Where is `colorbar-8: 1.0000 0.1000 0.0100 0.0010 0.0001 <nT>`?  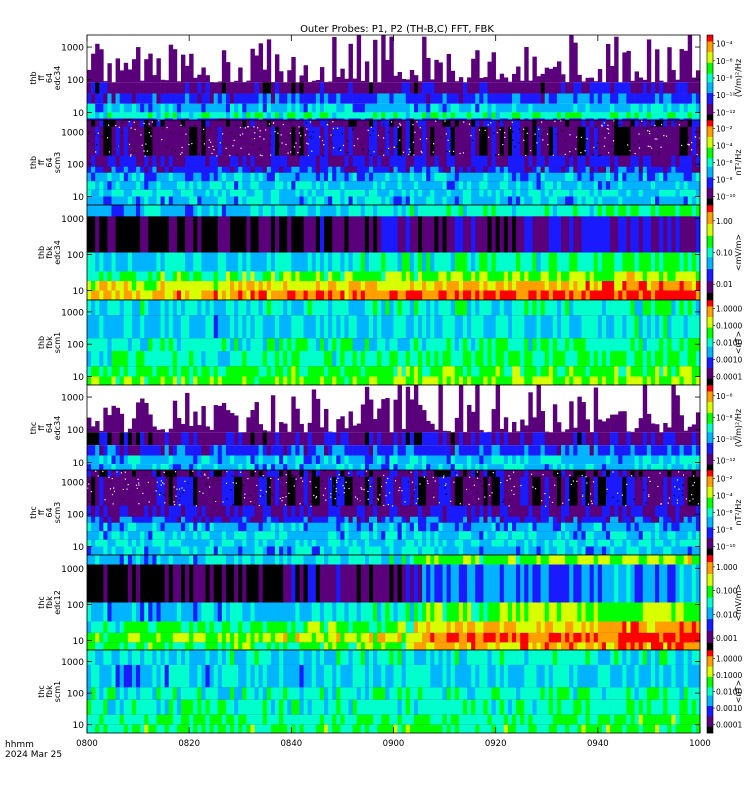
colorbar-8: 1.0000 0.1000 0.0100 0.0010 0.0001 <nT> is located at coordinates (724, 691).